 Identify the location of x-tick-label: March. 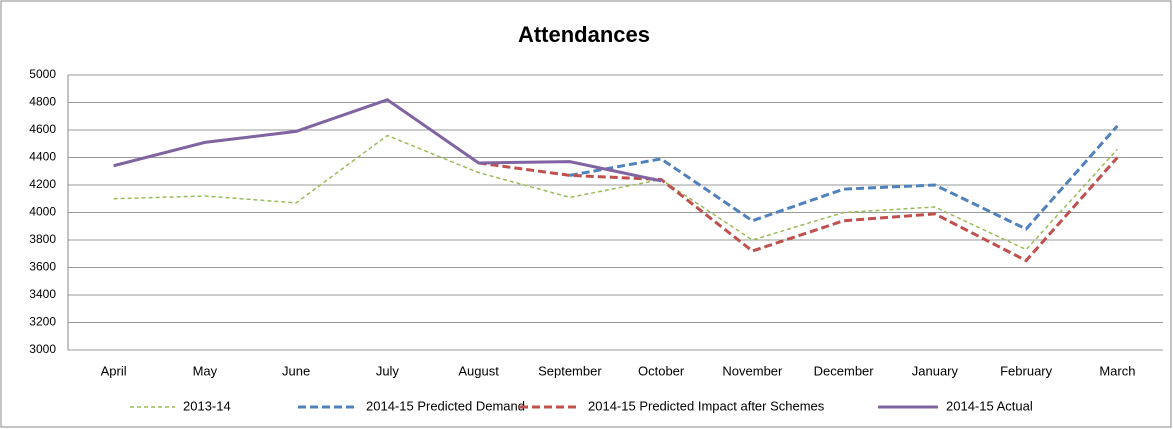
(1117, 370).